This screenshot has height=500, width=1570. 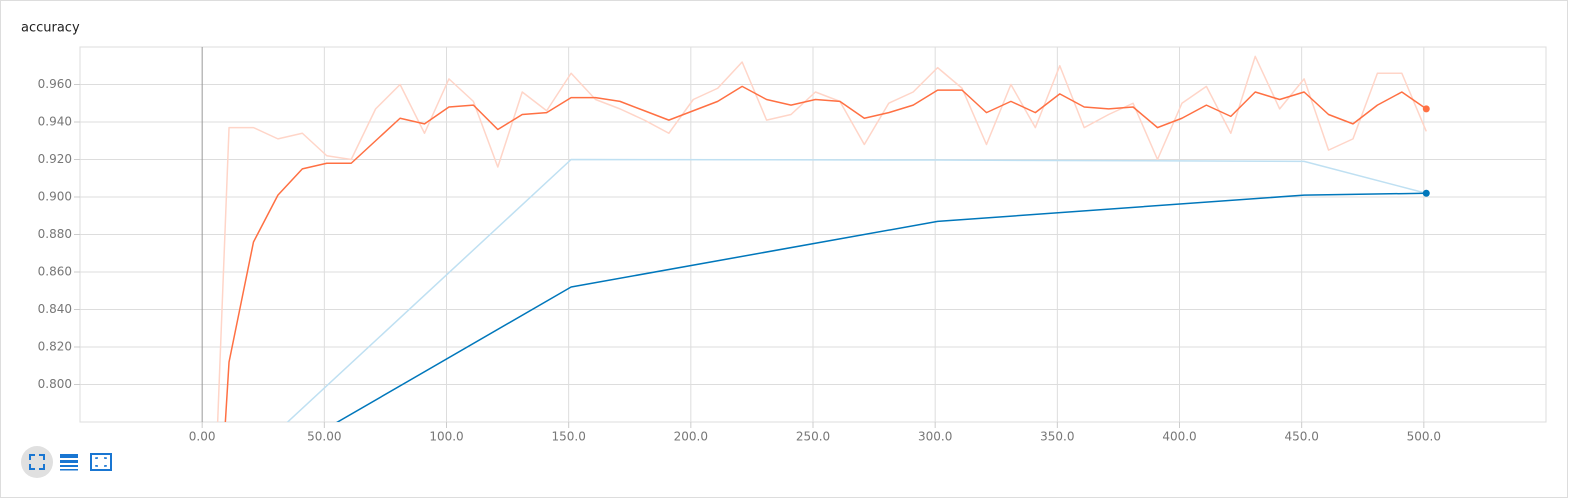 I want to click on x-tick-label: 500.0, so click(x=1424, y=437).